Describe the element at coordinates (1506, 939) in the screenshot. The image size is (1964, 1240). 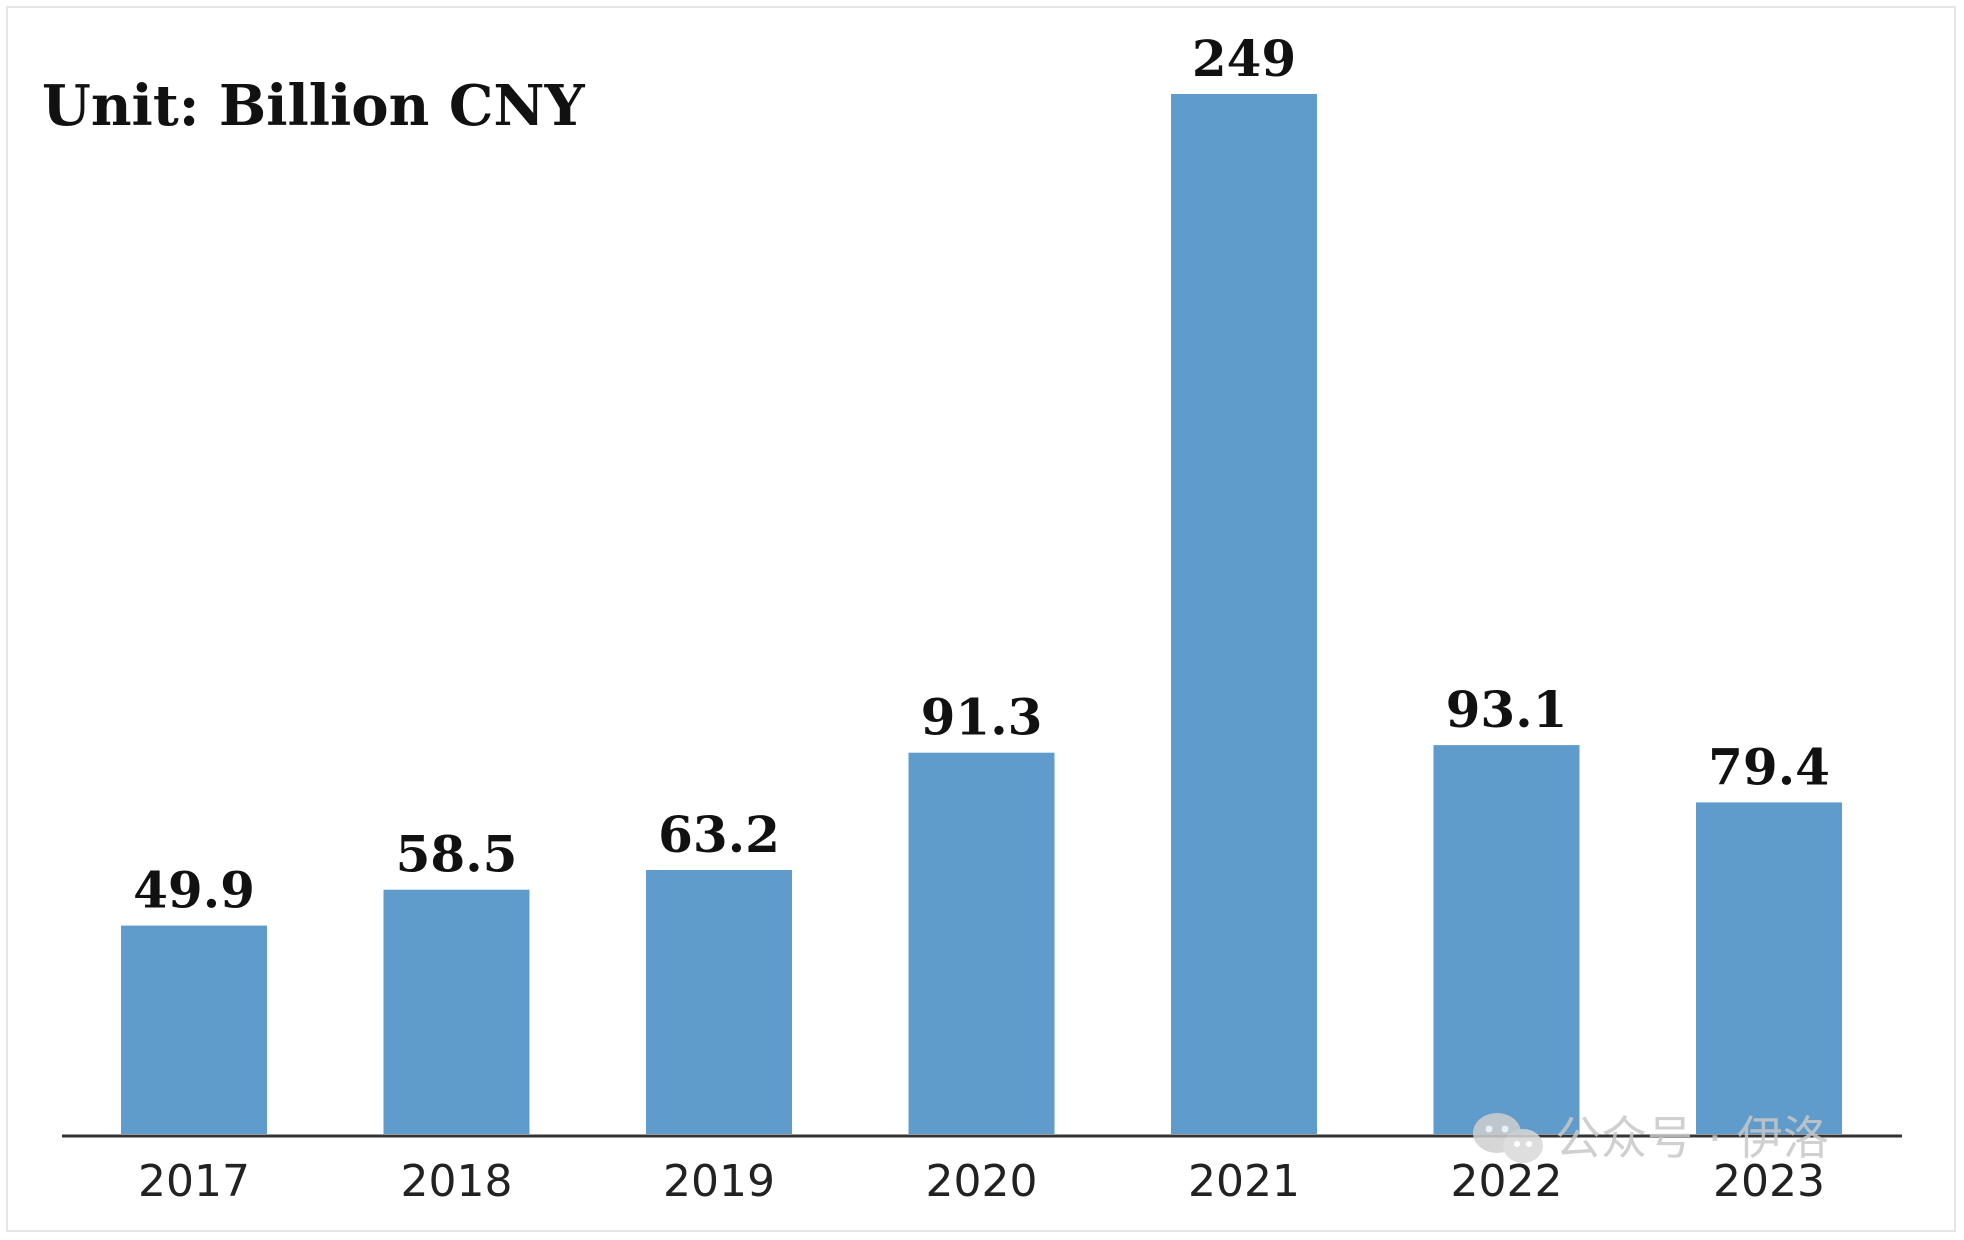
I see `bar-2022` at that location.